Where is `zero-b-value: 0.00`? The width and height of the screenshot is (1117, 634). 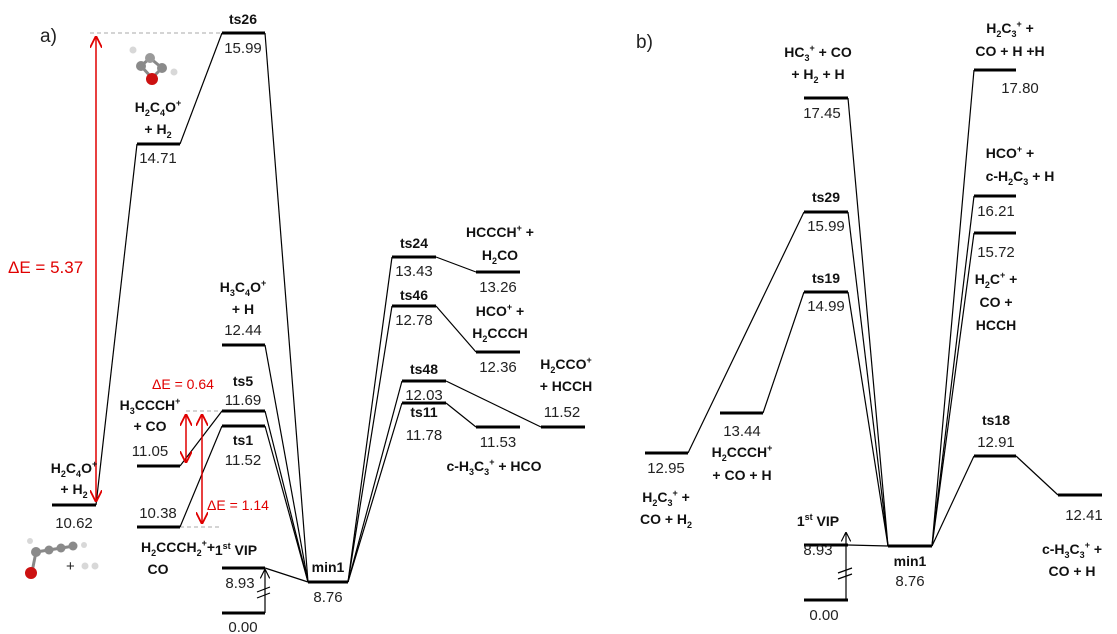 zero-b-value: 0.00 is located at coordinates (823, 615).